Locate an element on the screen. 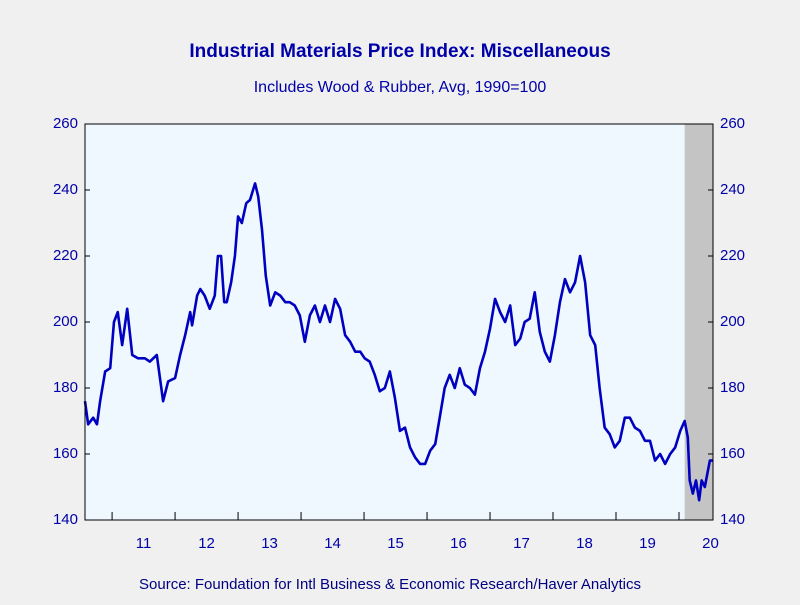 The image size is (800, 605). x-tick-label: 19 is located at coordinates (647, 543).